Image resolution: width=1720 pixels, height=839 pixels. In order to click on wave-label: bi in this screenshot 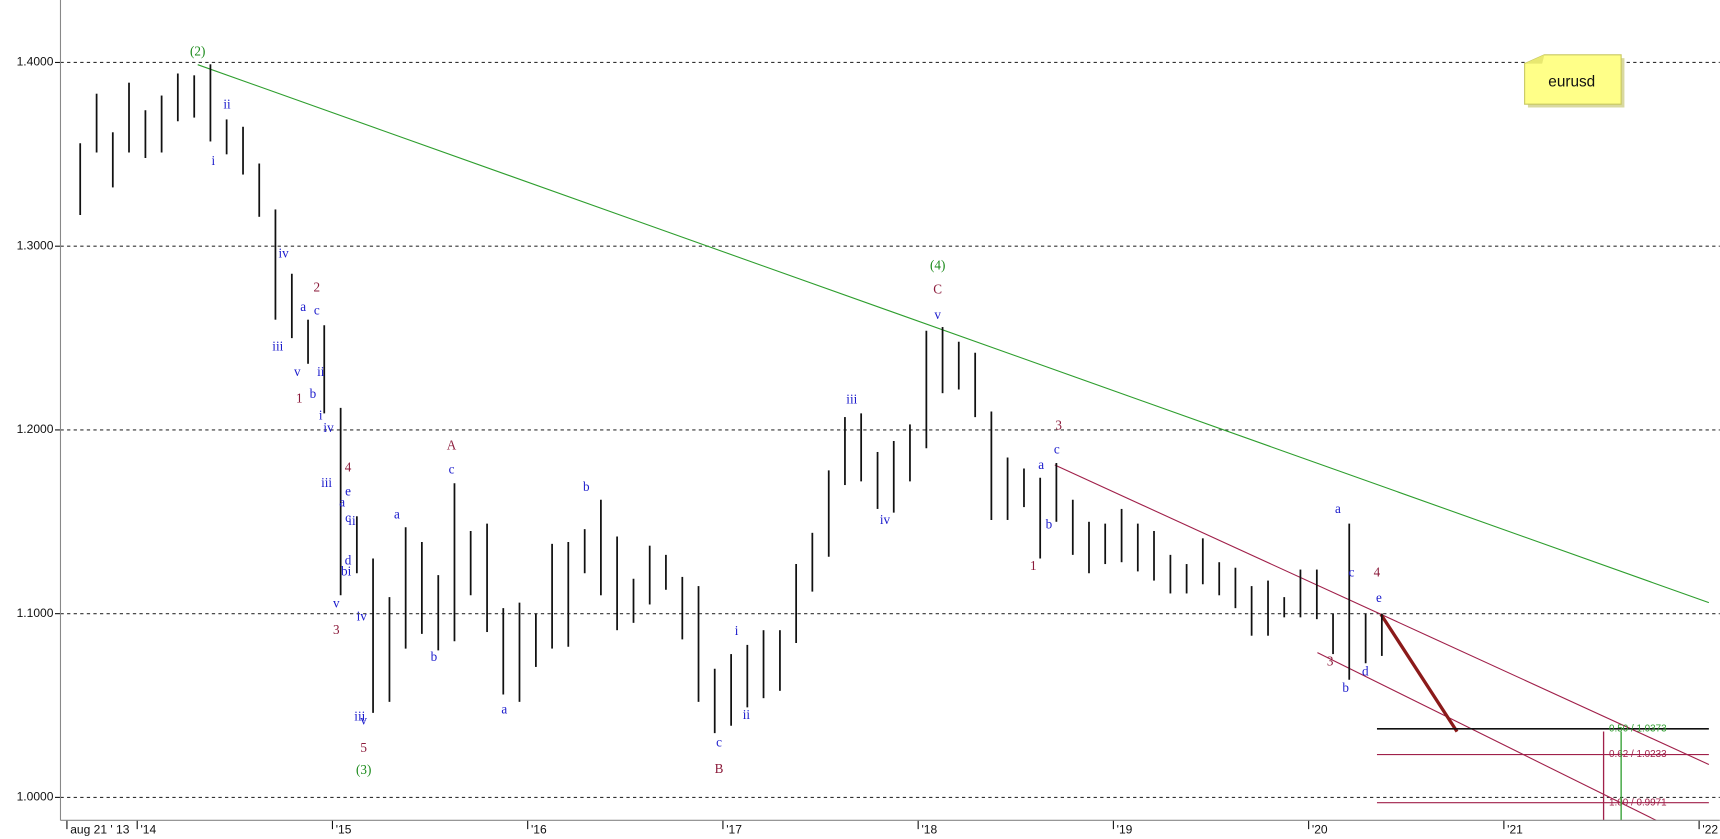, I will do `click(346, 571)`.